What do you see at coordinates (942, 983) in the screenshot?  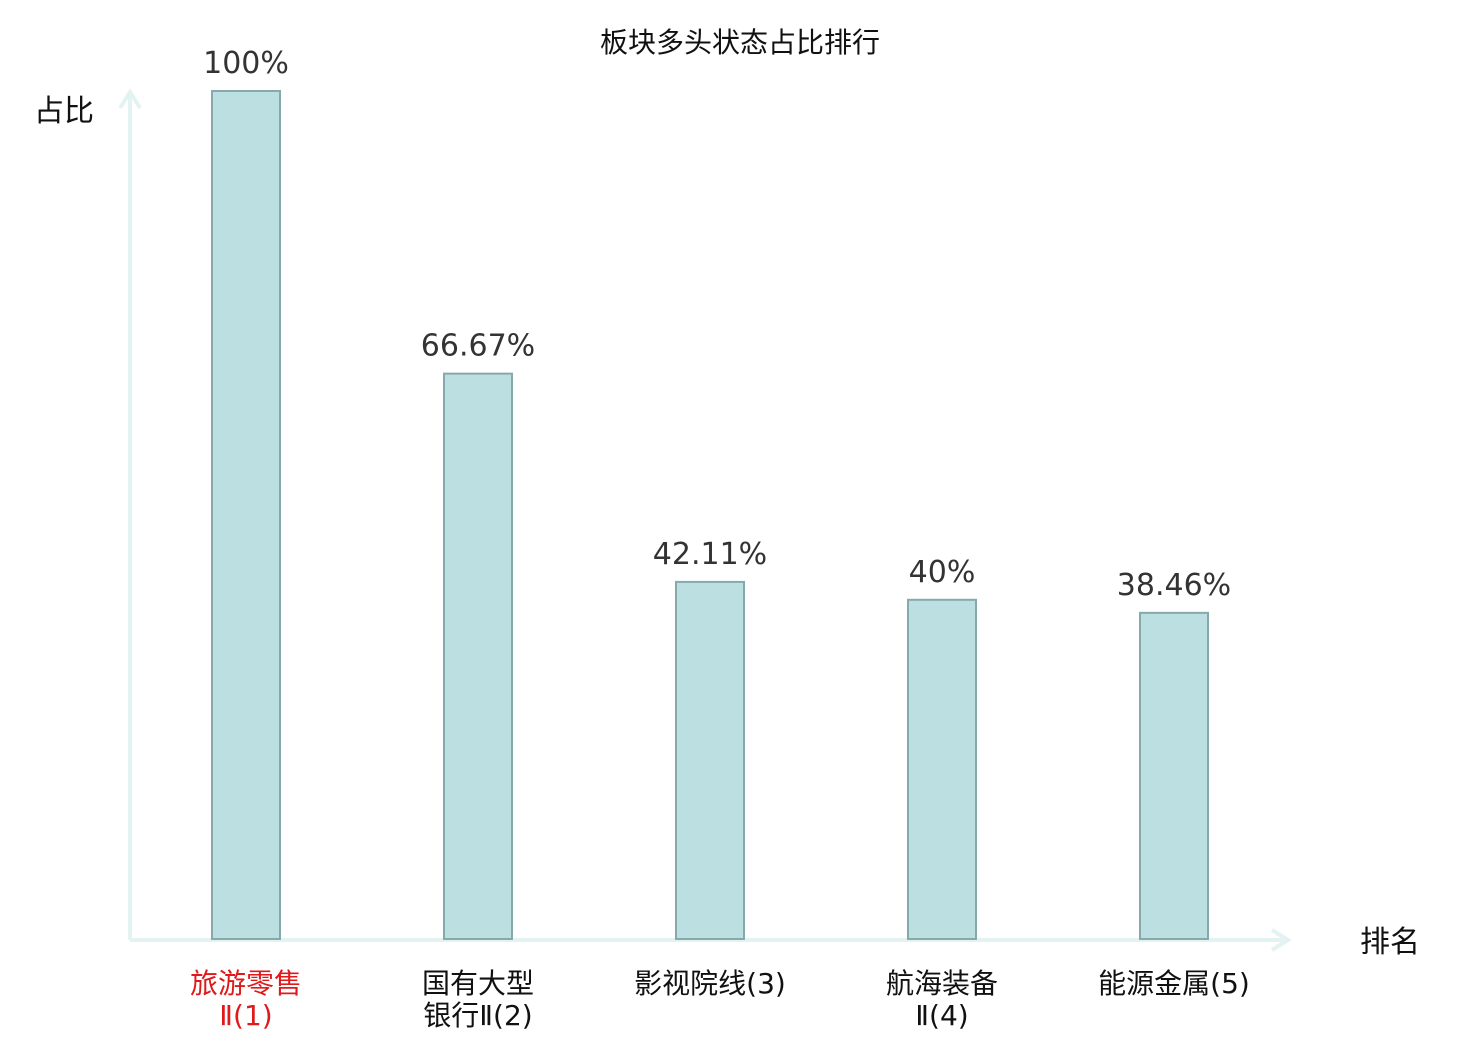 I see `category-label: 航海装备` at bounding box center [942, 983].